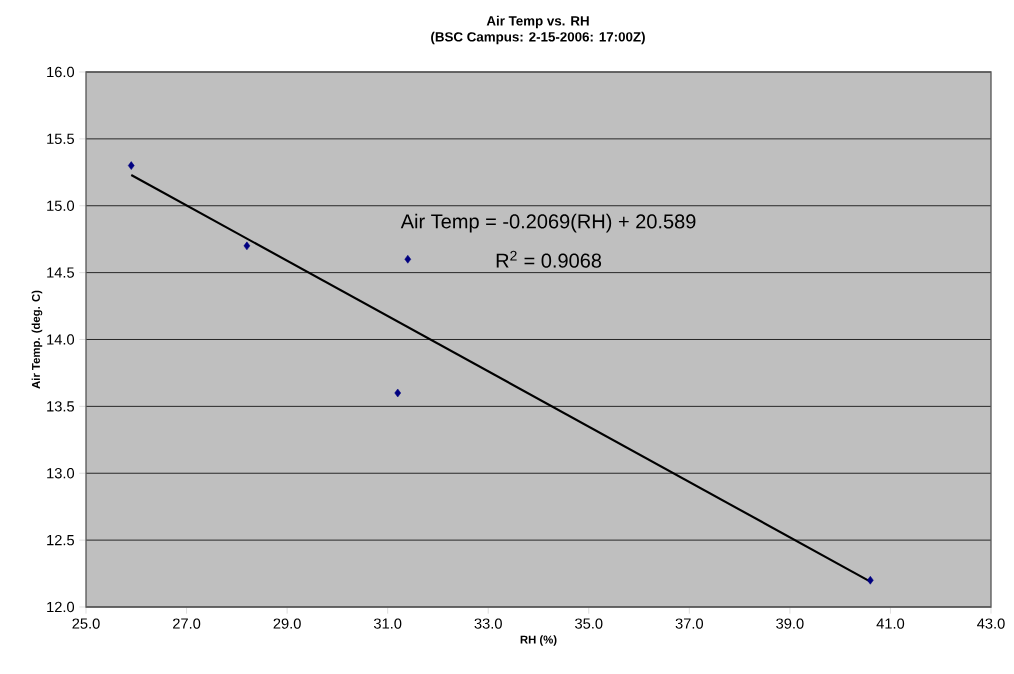 The height and width of the screenshot is (674, 1014). What do you see at coordinates (60, 540) in the screenshot?
I see `y-tick-label: 12.5` at bounding box center [60, 540].